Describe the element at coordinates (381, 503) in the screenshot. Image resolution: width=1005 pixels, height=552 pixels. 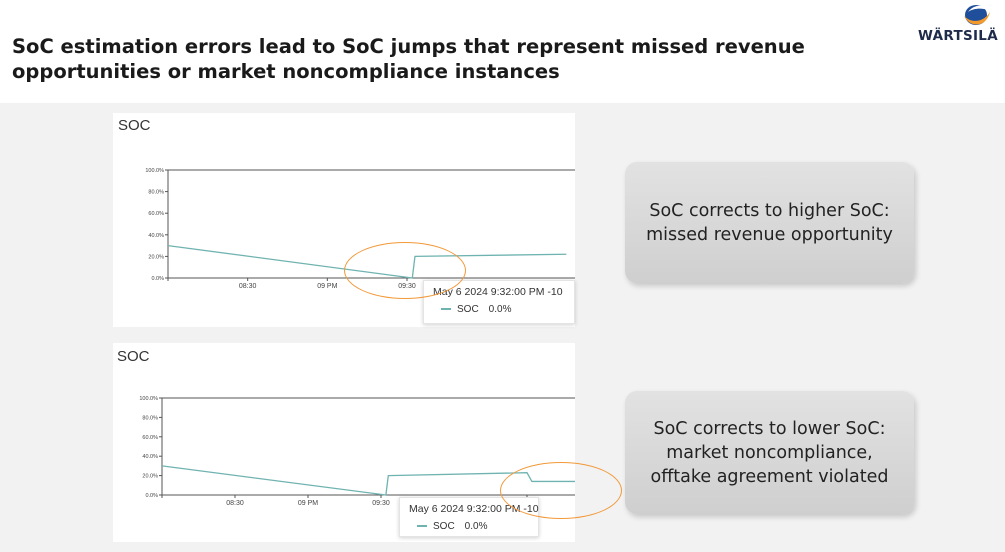
I see `x-tick-label: 09:30` at that location.